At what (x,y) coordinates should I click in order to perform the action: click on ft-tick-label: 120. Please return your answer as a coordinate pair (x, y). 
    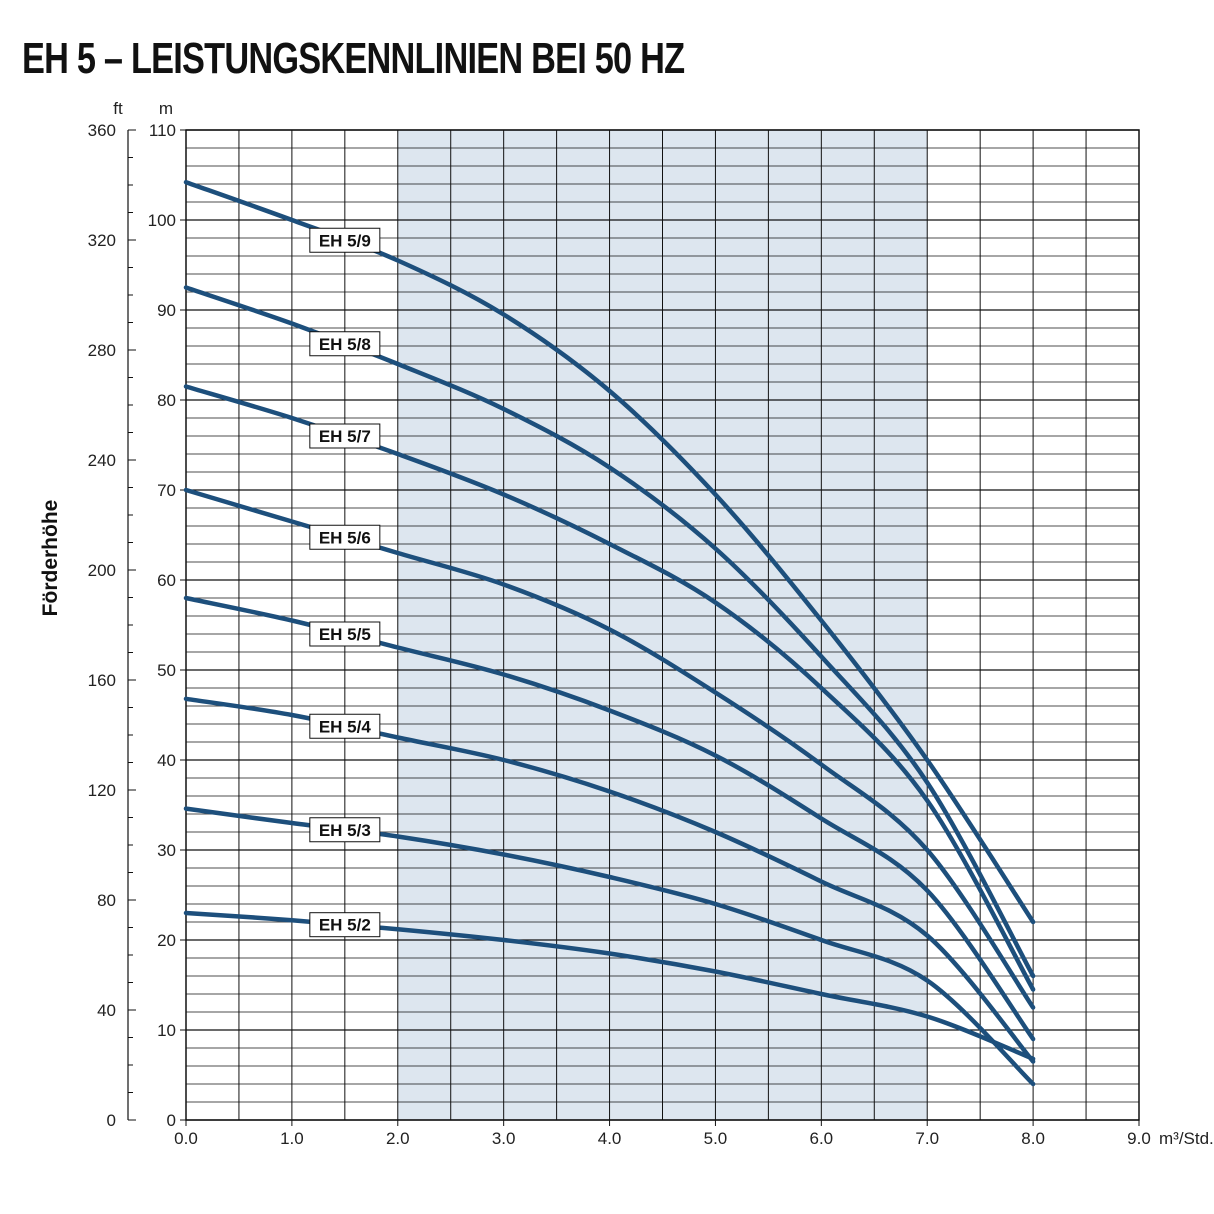
    Looking at the image, I should click on (102, 790).